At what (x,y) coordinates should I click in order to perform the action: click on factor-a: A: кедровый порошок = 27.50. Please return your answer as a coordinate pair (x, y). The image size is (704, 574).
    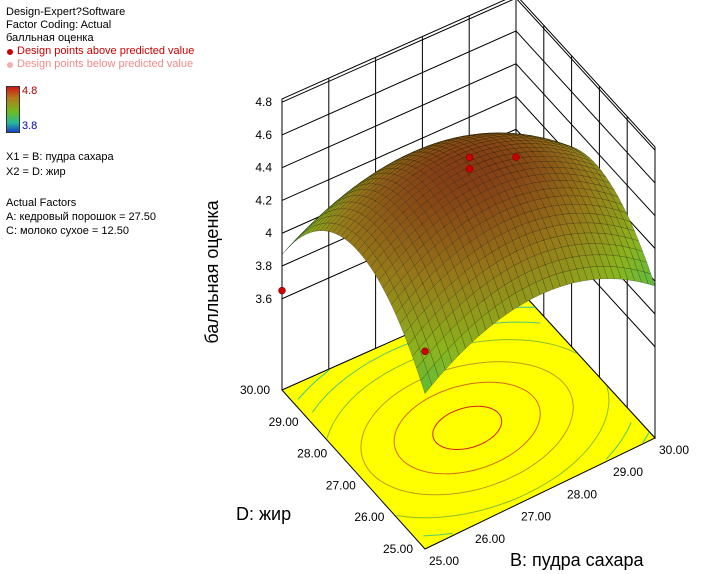
    Looking at the image, I should click on (81, 217).